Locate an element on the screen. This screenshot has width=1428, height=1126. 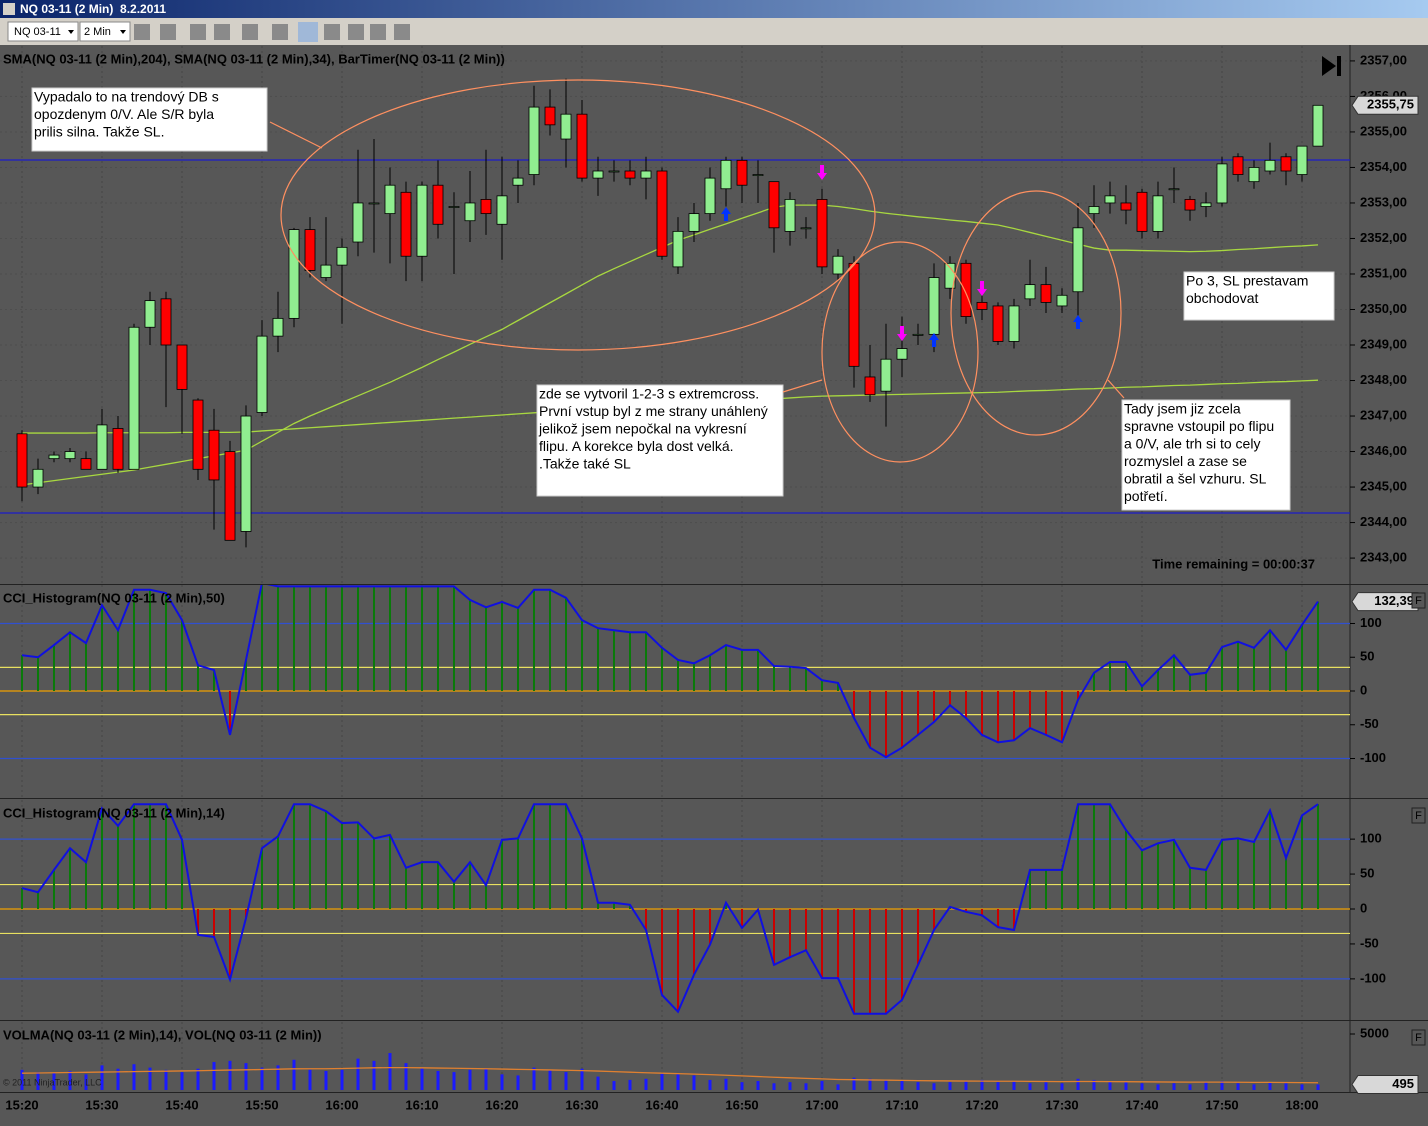
annotation-text: .Takže také SL is located at coordinates (585, 464).